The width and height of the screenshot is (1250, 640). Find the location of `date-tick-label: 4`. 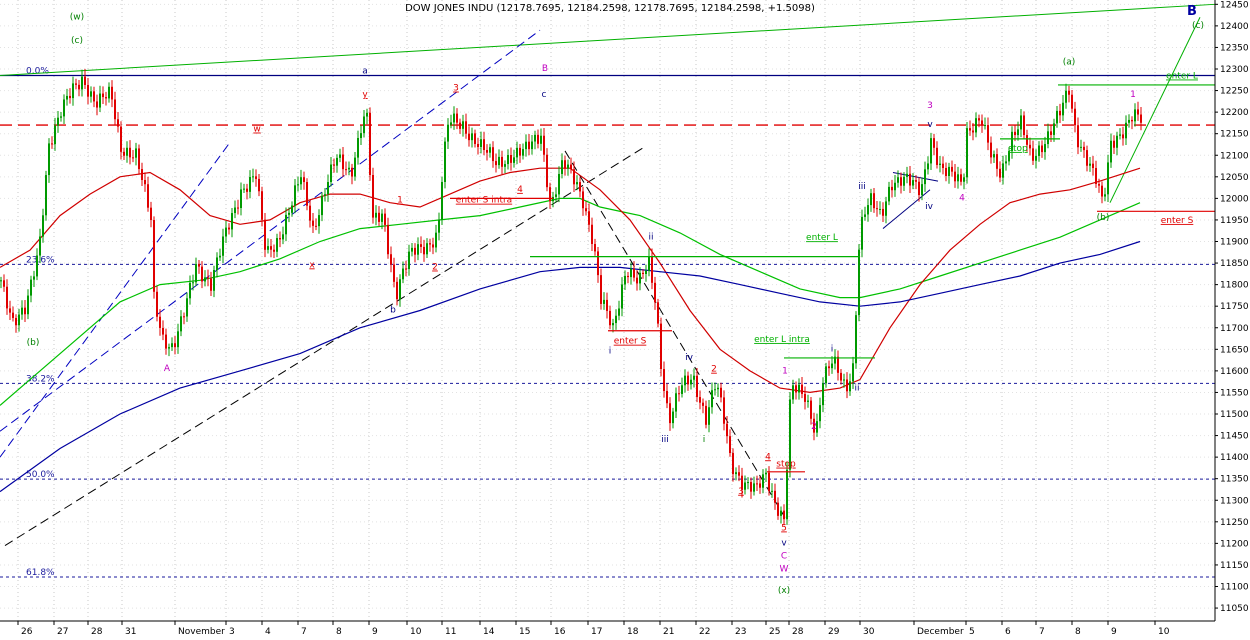

date-tick-label: 4 is located at coordinates (268, 631).